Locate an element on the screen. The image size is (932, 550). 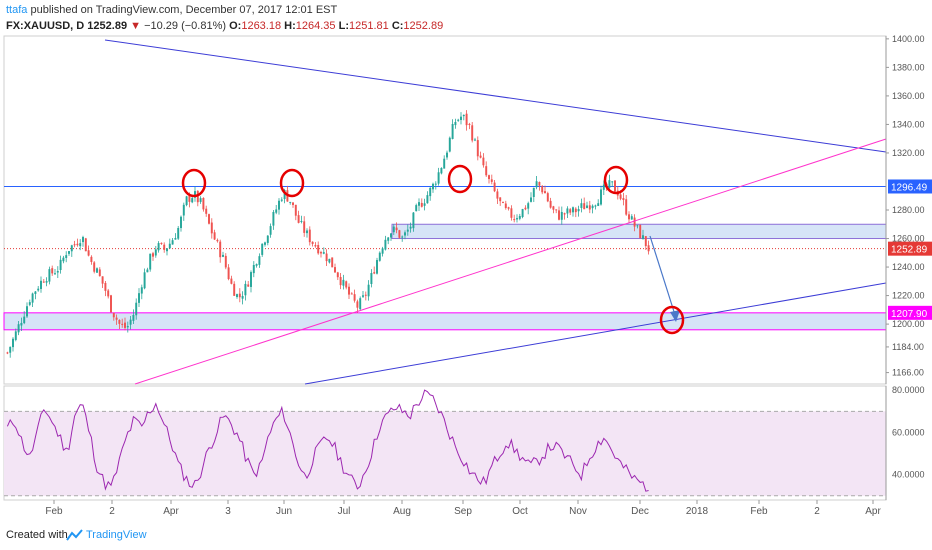
rsi-band is located at coordinates (445, 453).